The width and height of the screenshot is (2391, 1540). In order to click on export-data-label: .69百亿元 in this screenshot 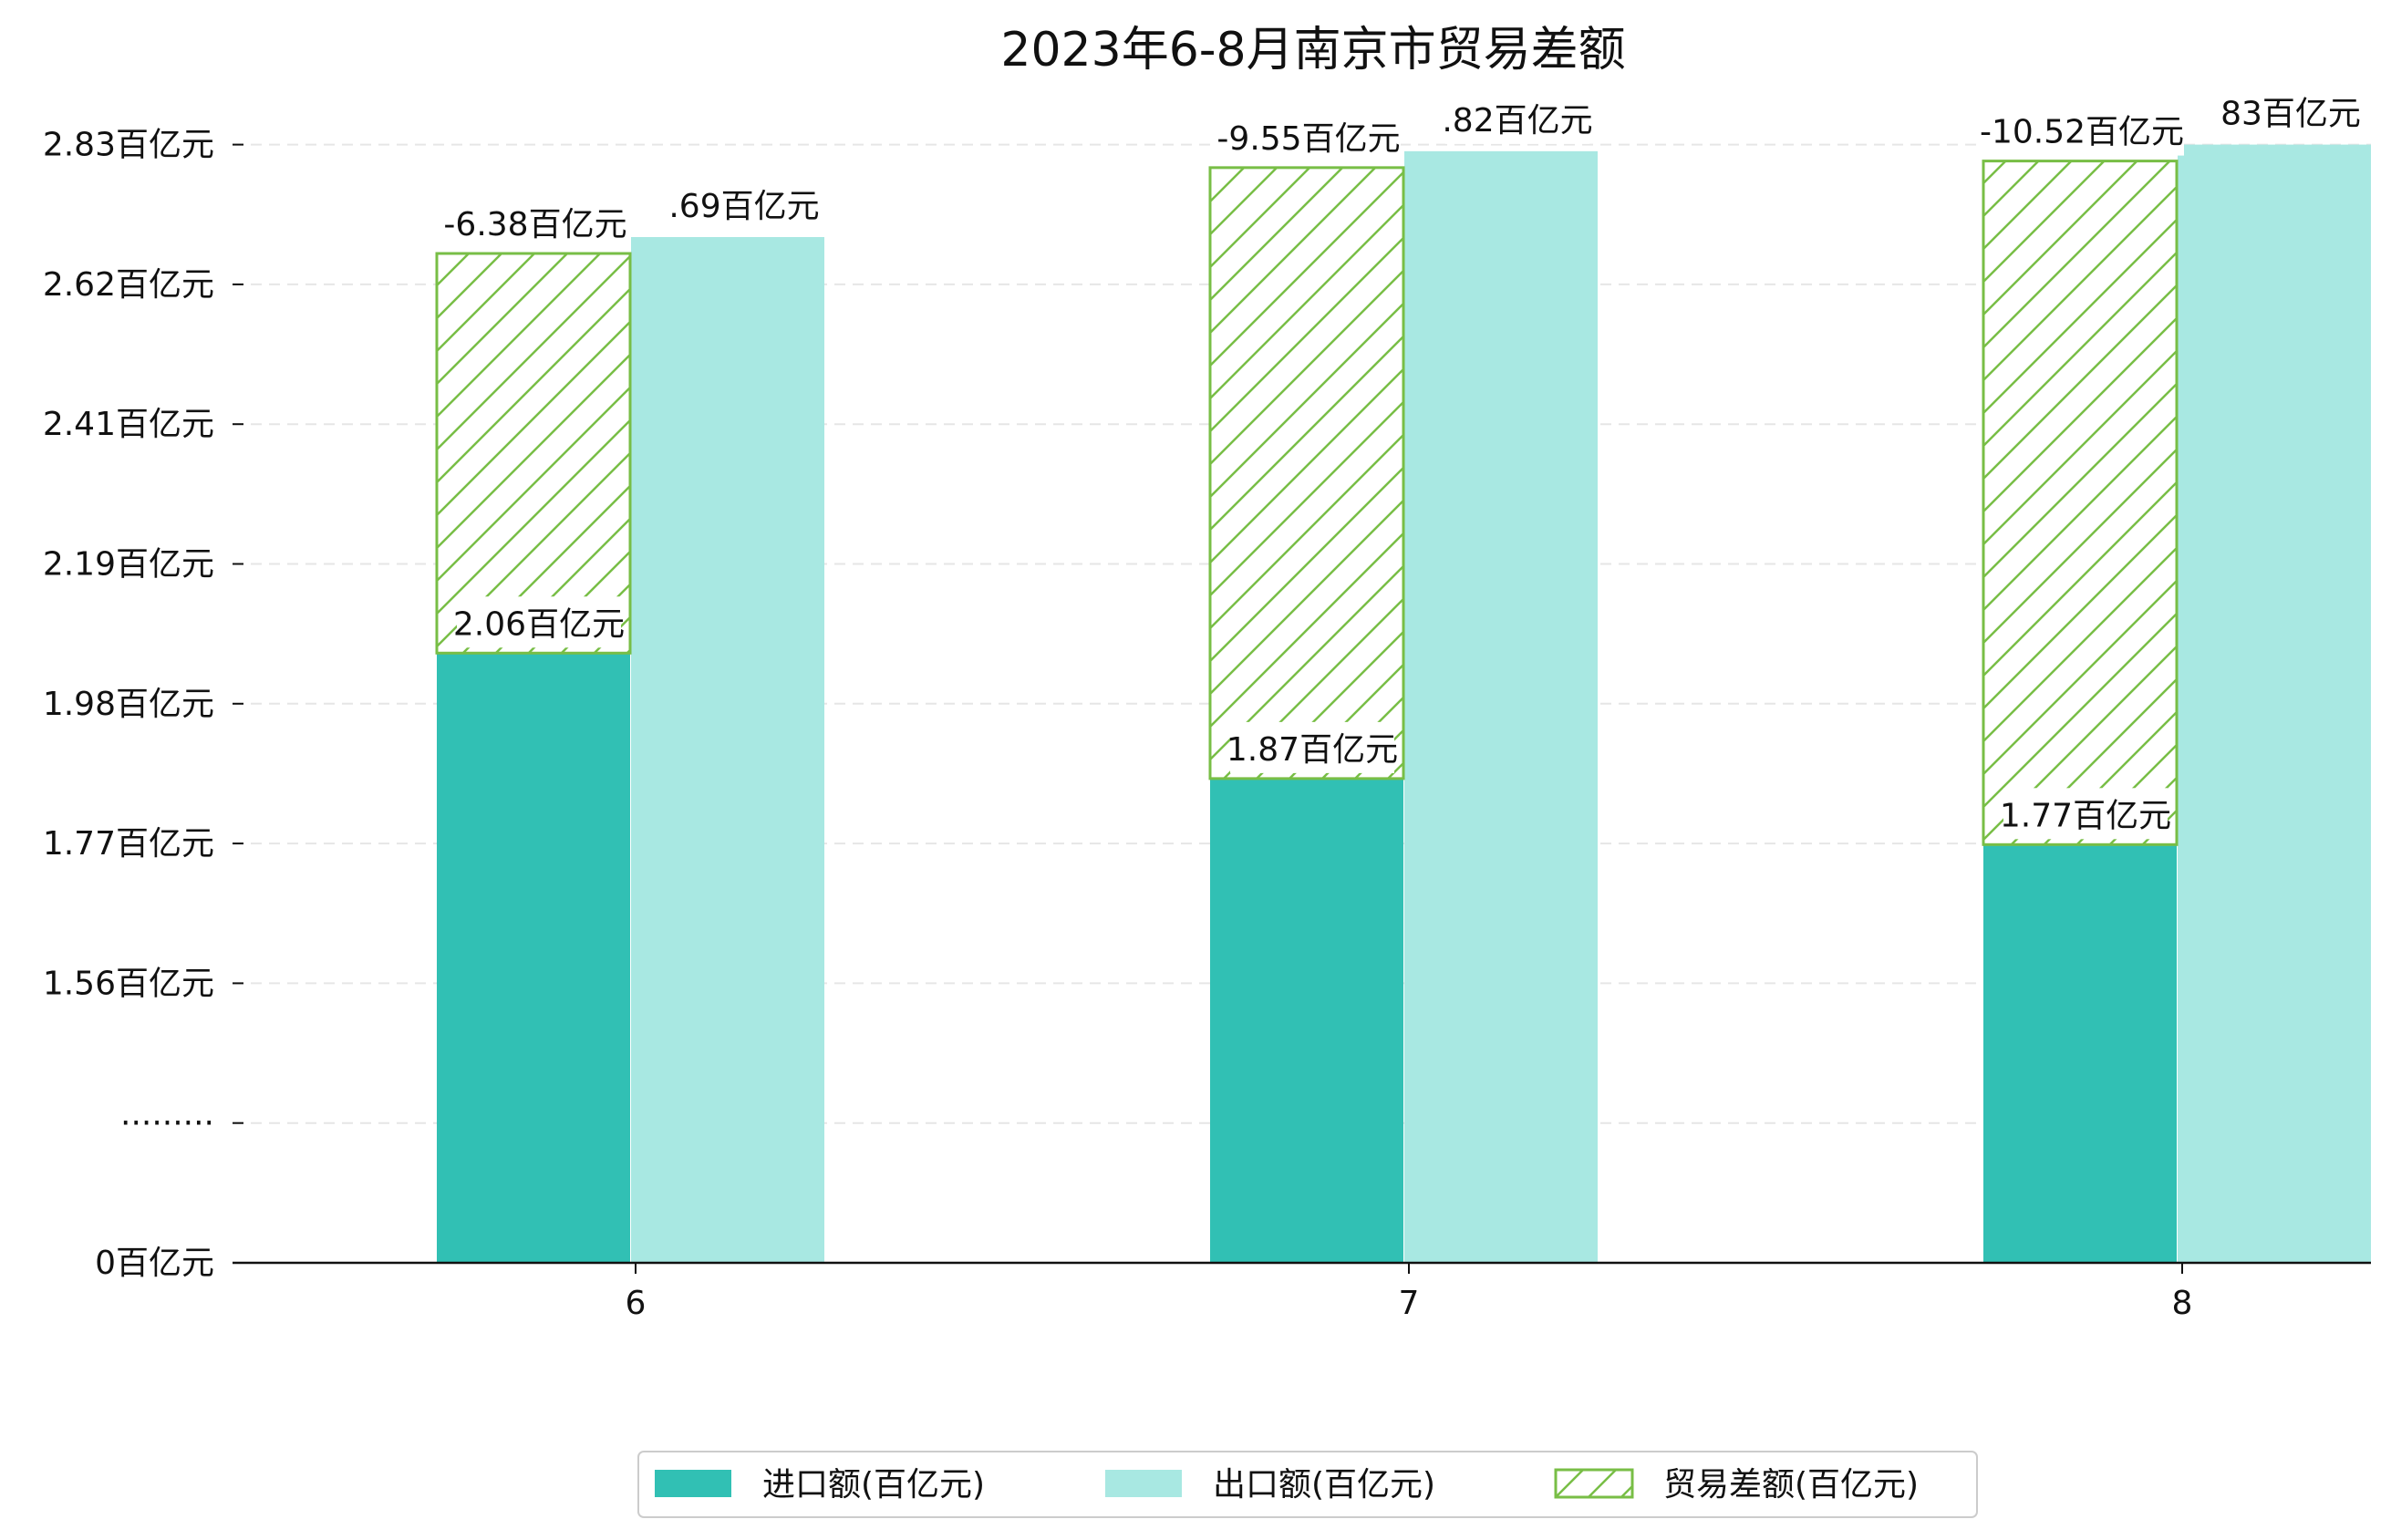, I will do `click(743, 206)`.